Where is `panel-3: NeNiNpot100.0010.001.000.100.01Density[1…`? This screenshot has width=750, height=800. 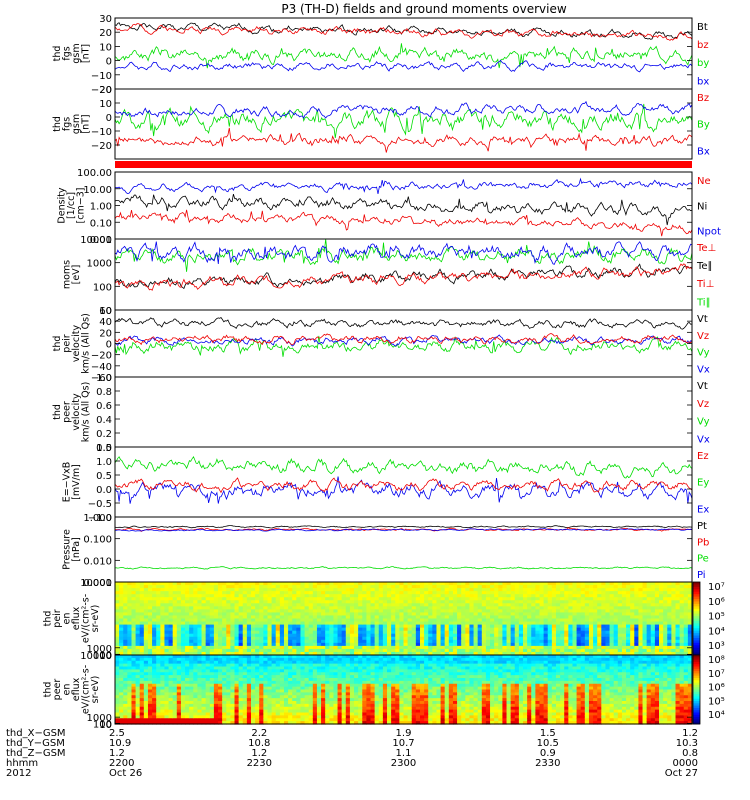 panel-3: NeNiNpot100.0010.001.000.100.01Density[1… is located at coordinates (389, 207).